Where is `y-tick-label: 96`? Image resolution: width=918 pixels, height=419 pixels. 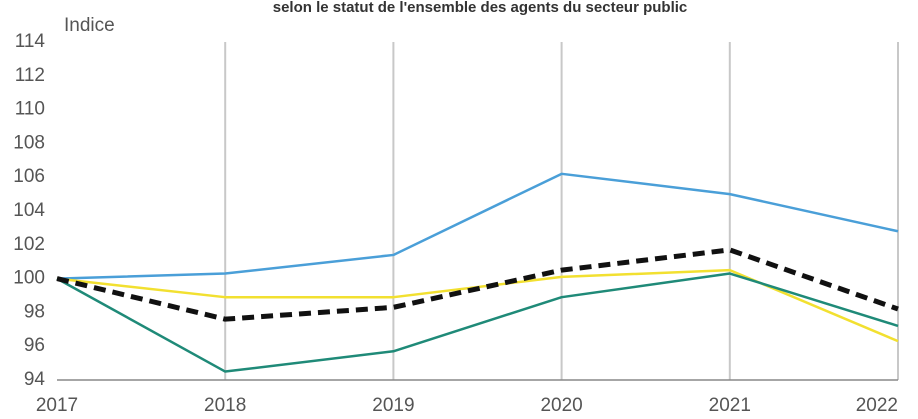 y-tick-label: 96 is located at coordinates (34, 345).